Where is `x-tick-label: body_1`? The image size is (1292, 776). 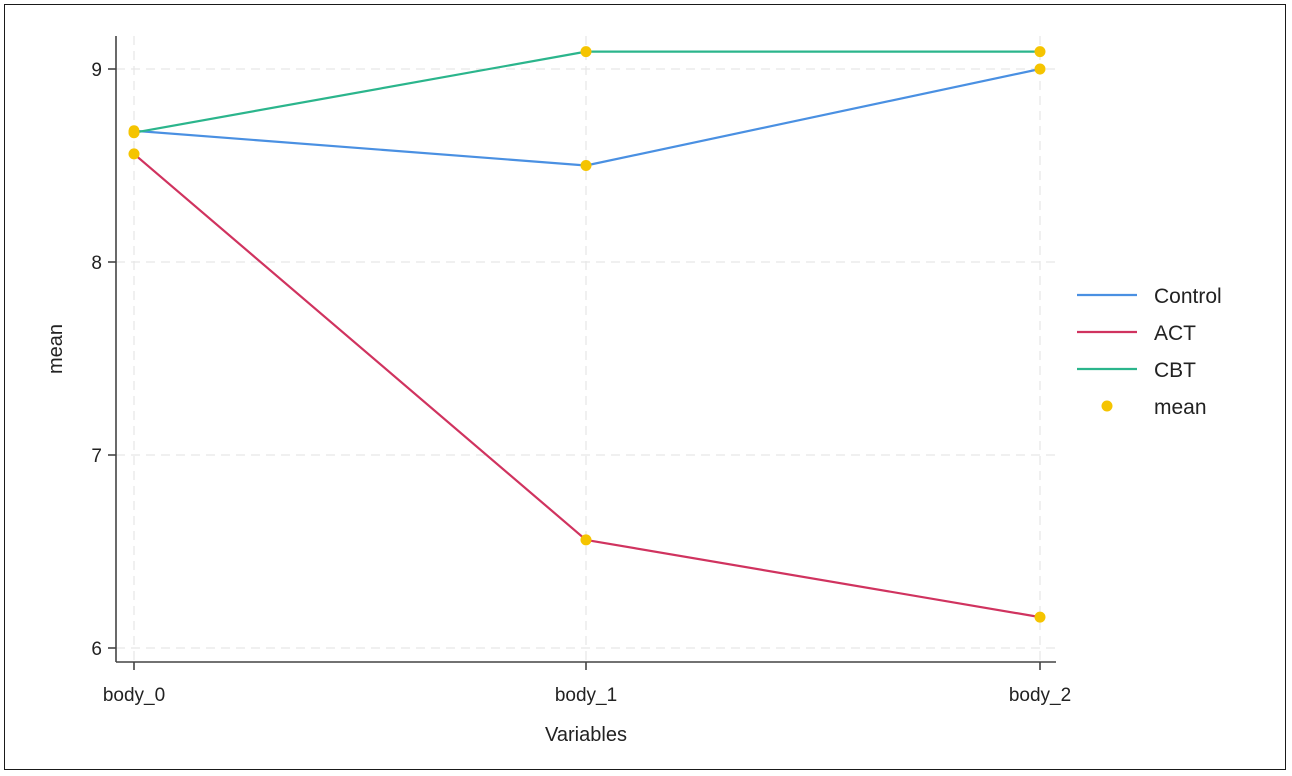
x-tick-label: body_1 is located at coordinates (586, 695).